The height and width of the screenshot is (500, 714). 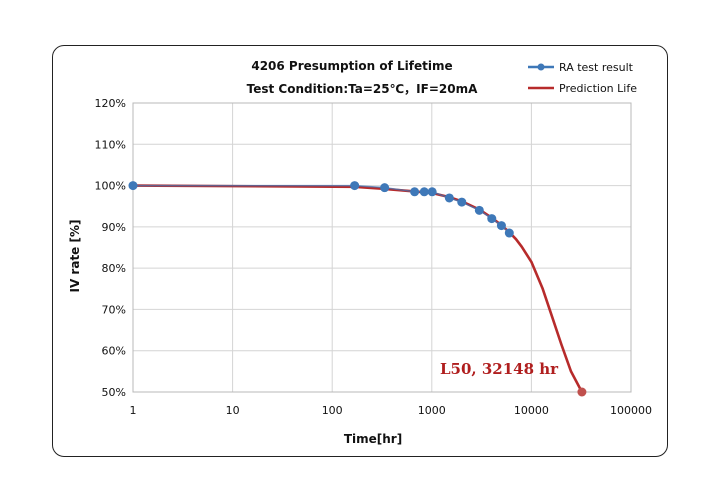 I want to click on y-tick-label: 70%, so click(x=114, y=309).